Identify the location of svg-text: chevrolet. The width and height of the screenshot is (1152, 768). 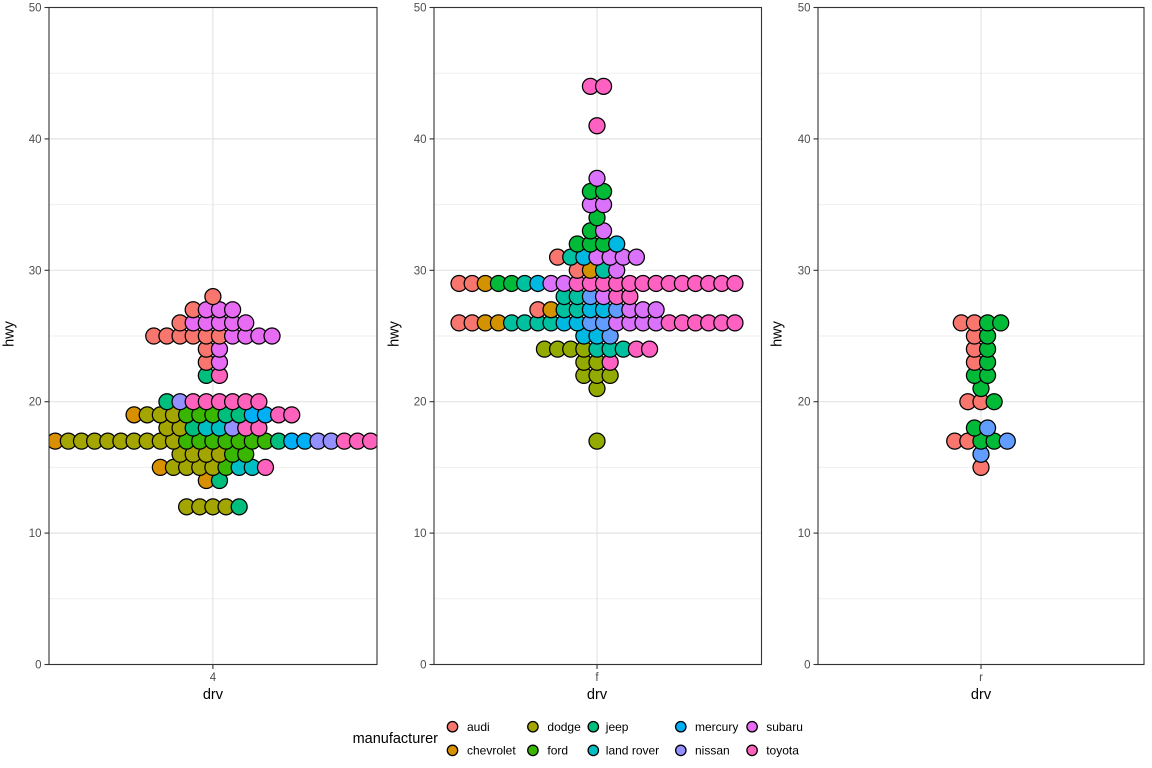
(491, 751).